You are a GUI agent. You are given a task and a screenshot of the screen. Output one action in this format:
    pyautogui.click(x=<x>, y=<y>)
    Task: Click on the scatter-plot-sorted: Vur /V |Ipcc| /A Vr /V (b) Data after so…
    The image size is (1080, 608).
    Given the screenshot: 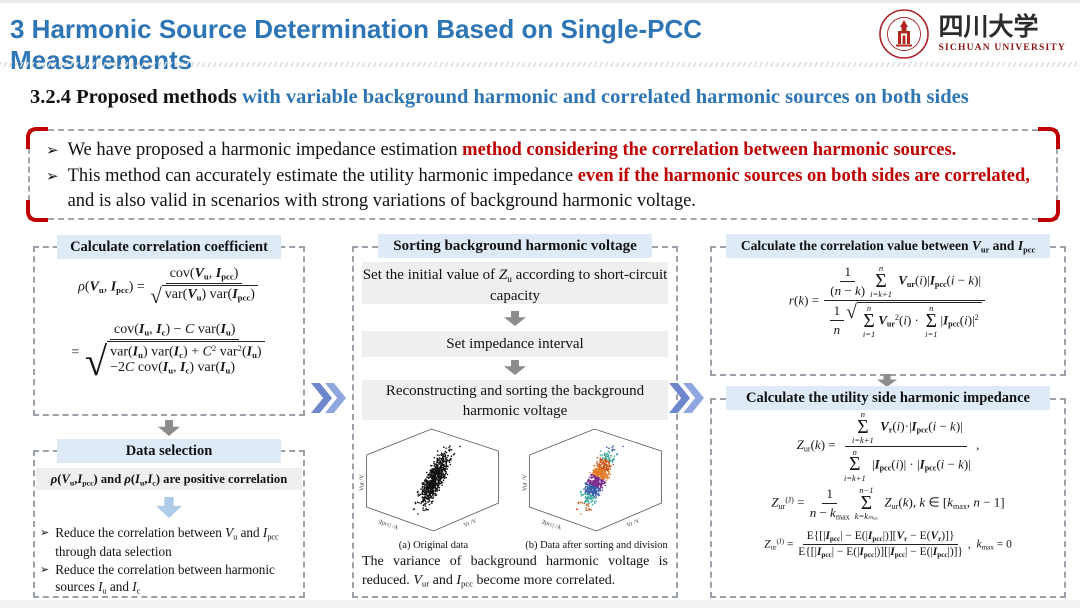 What is the action you would take?
    pyautogui.click(x=596, y=486)
    